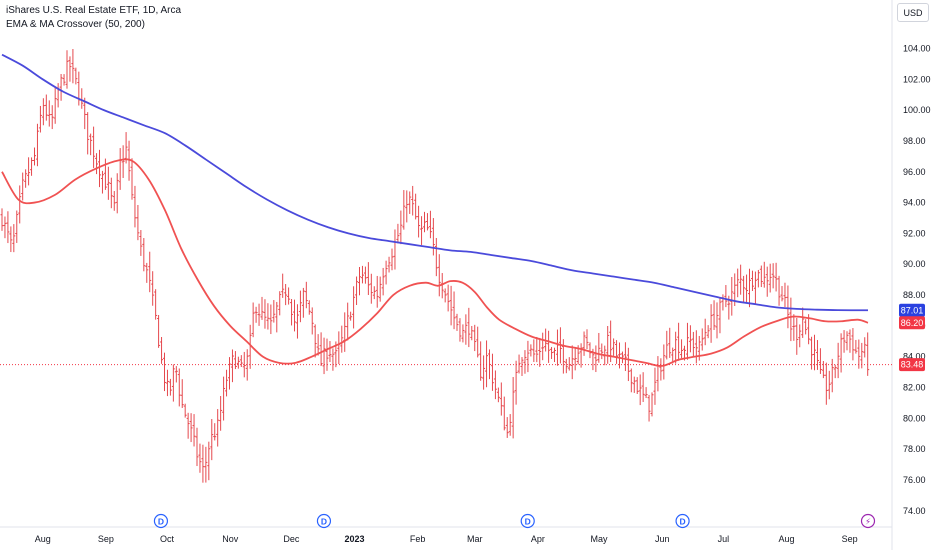 This screenshot has height=550, width=932. Describe the element at coordinates (917, 79) in the screenshot. I see `y-tick-label: 102.00` at that location.